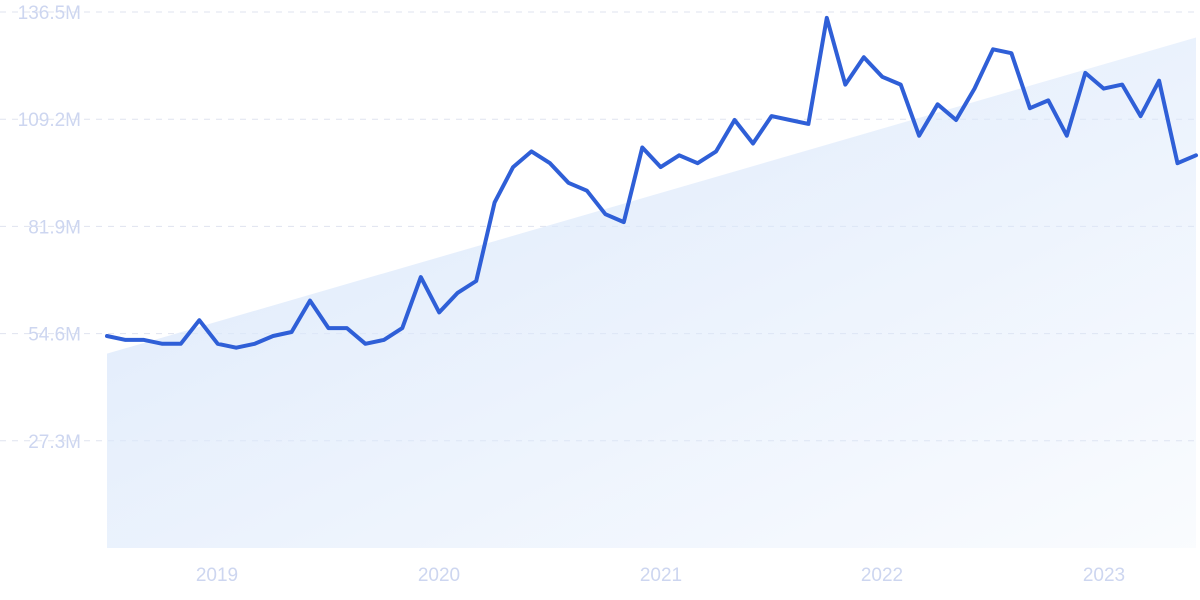 The image size is (1200, 600). Describe the element at coordinates (49, 120) in the screenshot. I see `y-tick-label: 109.2M` at that location.